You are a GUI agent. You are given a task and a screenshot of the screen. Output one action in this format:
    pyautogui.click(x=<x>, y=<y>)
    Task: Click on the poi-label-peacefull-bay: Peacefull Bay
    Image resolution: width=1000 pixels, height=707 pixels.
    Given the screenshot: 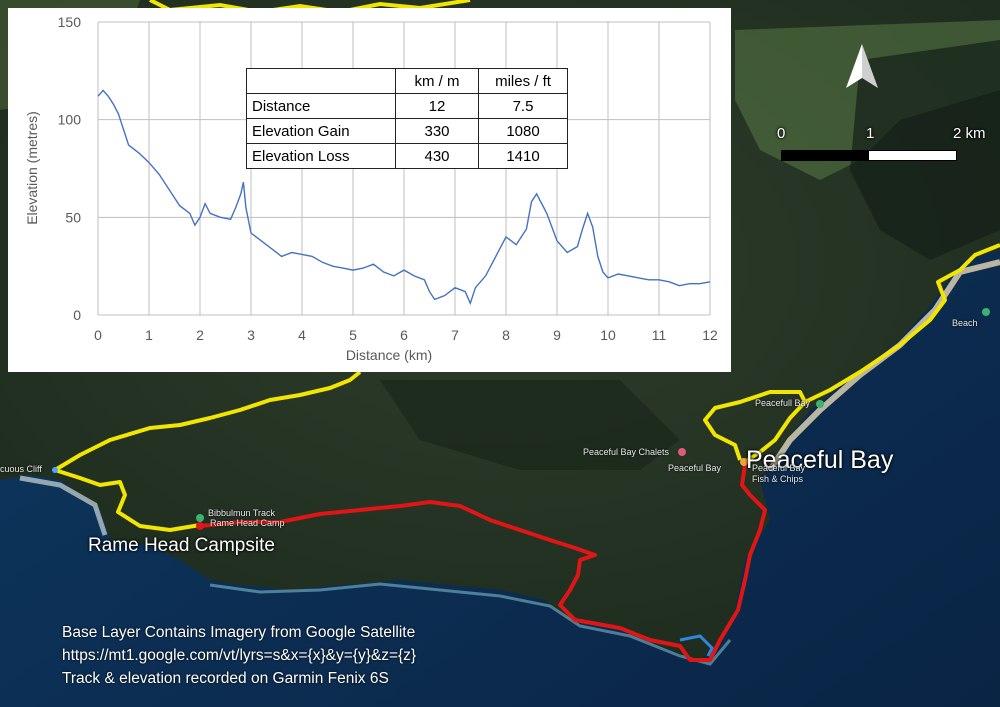 What is the action you would take?
    pyautogui.click(x=783, y=403)
    